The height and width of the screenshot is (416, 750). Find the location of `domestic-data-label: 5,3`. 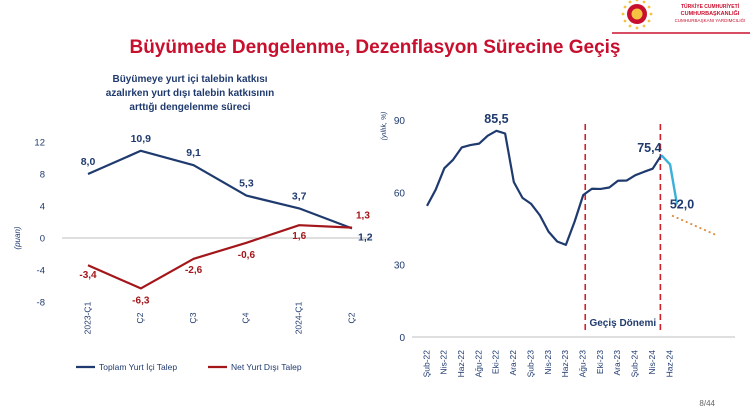

domestic-data-label: 5,3 is located at coordinates (246, 184).